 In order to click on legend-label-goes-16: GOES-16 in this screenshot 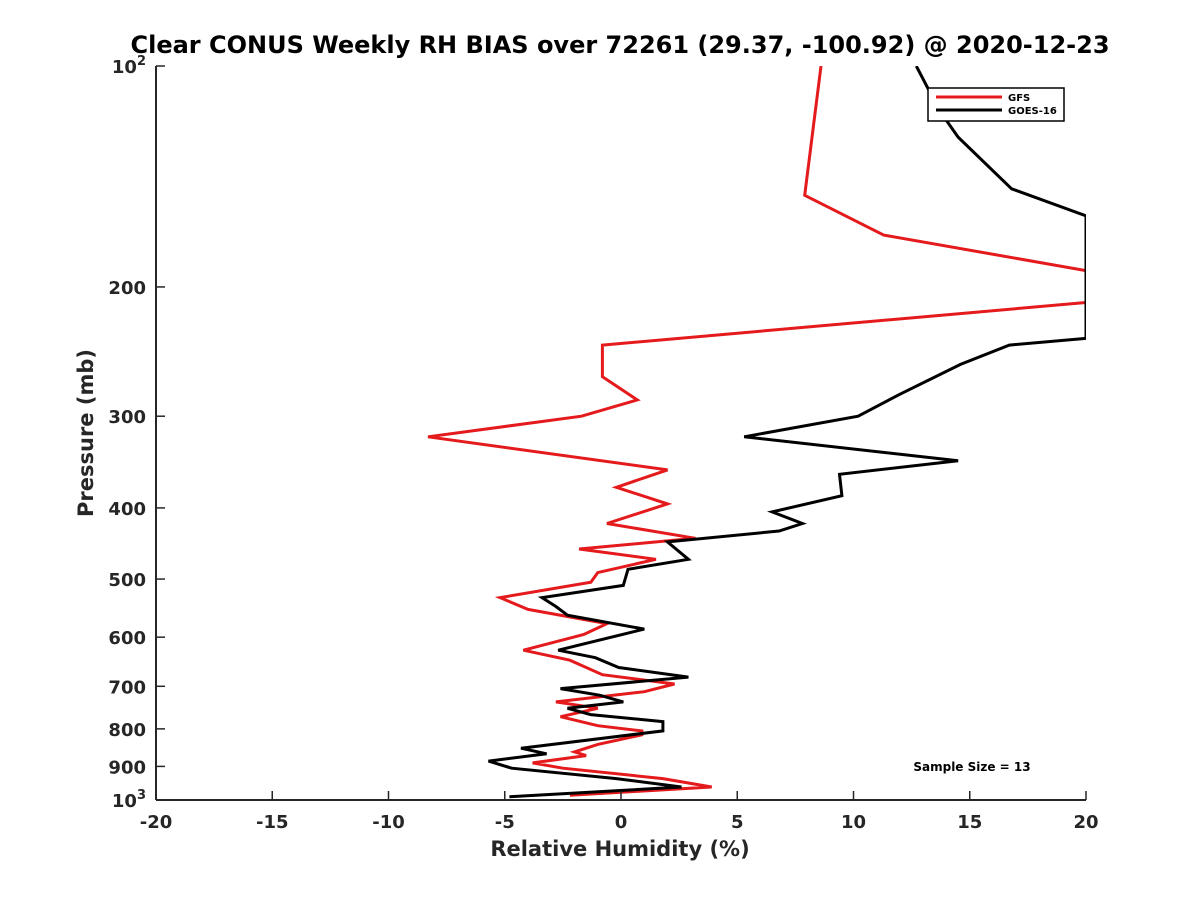, I will do `click(1032, 111)`.